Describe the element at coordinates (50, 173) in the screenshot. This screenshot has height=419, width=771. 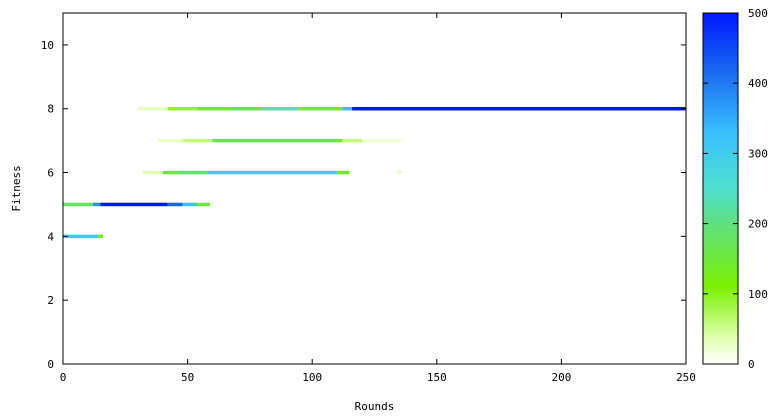
I see `y-tick-label: 6` at that location.